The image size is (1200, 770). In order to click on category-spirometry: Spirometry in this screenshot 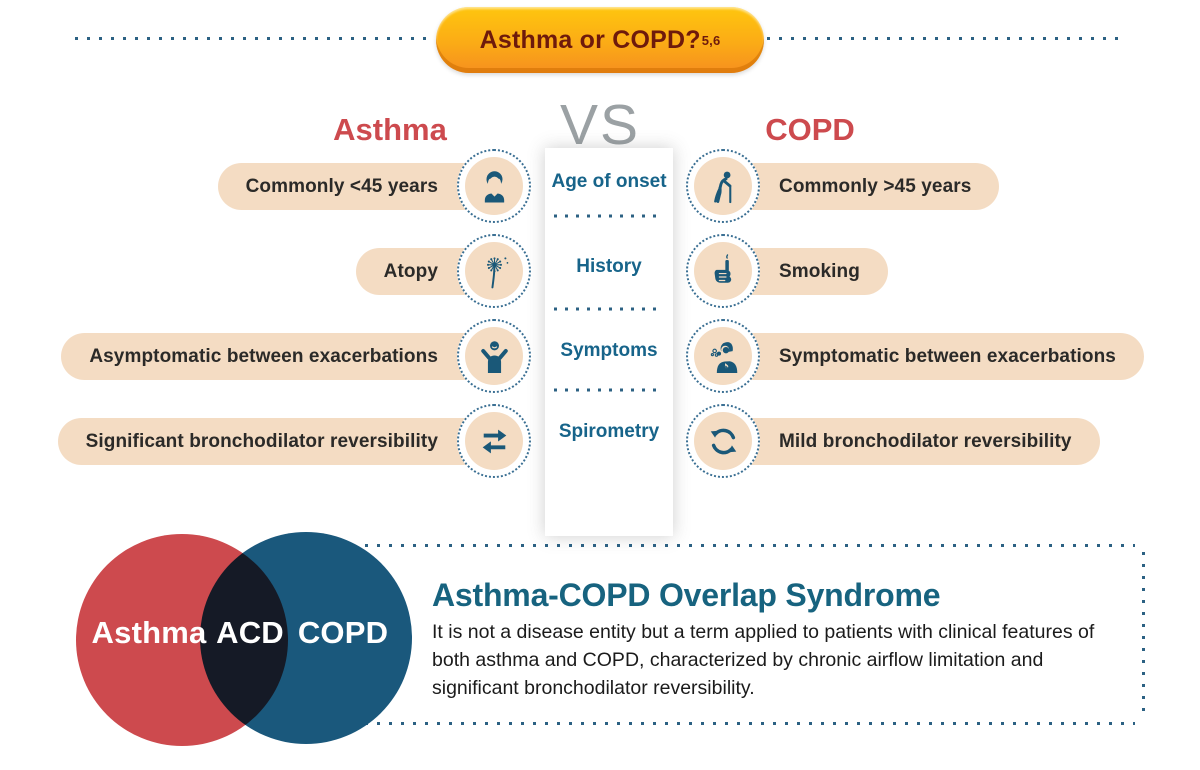, I will do `click(609, 431)`.